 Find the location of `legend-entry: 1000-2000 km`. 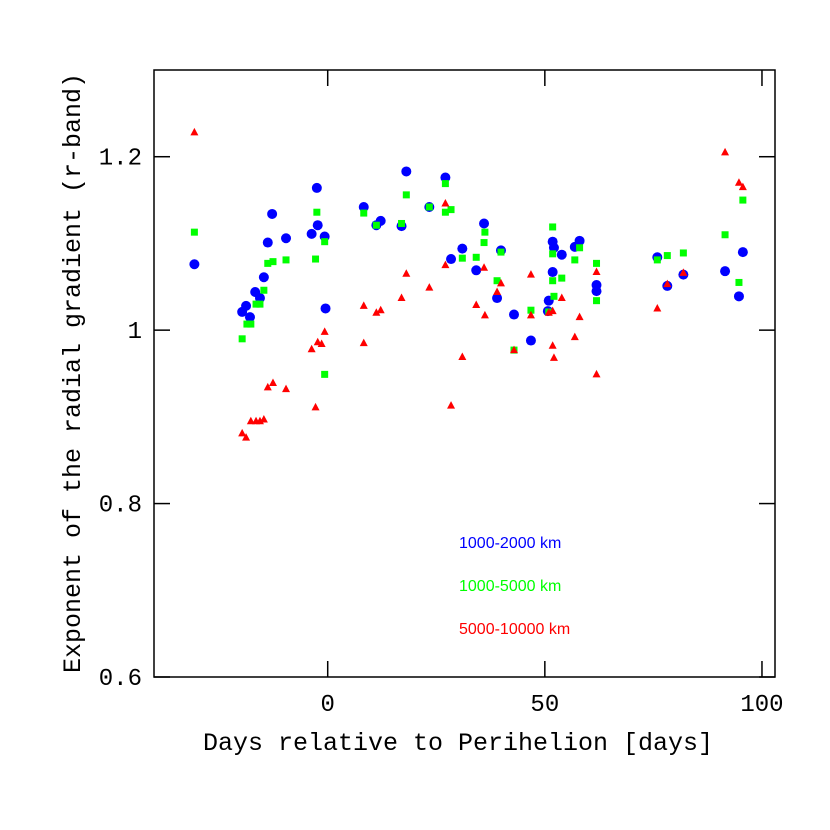

legend-entry: 1000-2000 km is located at coordinates (510, 543).